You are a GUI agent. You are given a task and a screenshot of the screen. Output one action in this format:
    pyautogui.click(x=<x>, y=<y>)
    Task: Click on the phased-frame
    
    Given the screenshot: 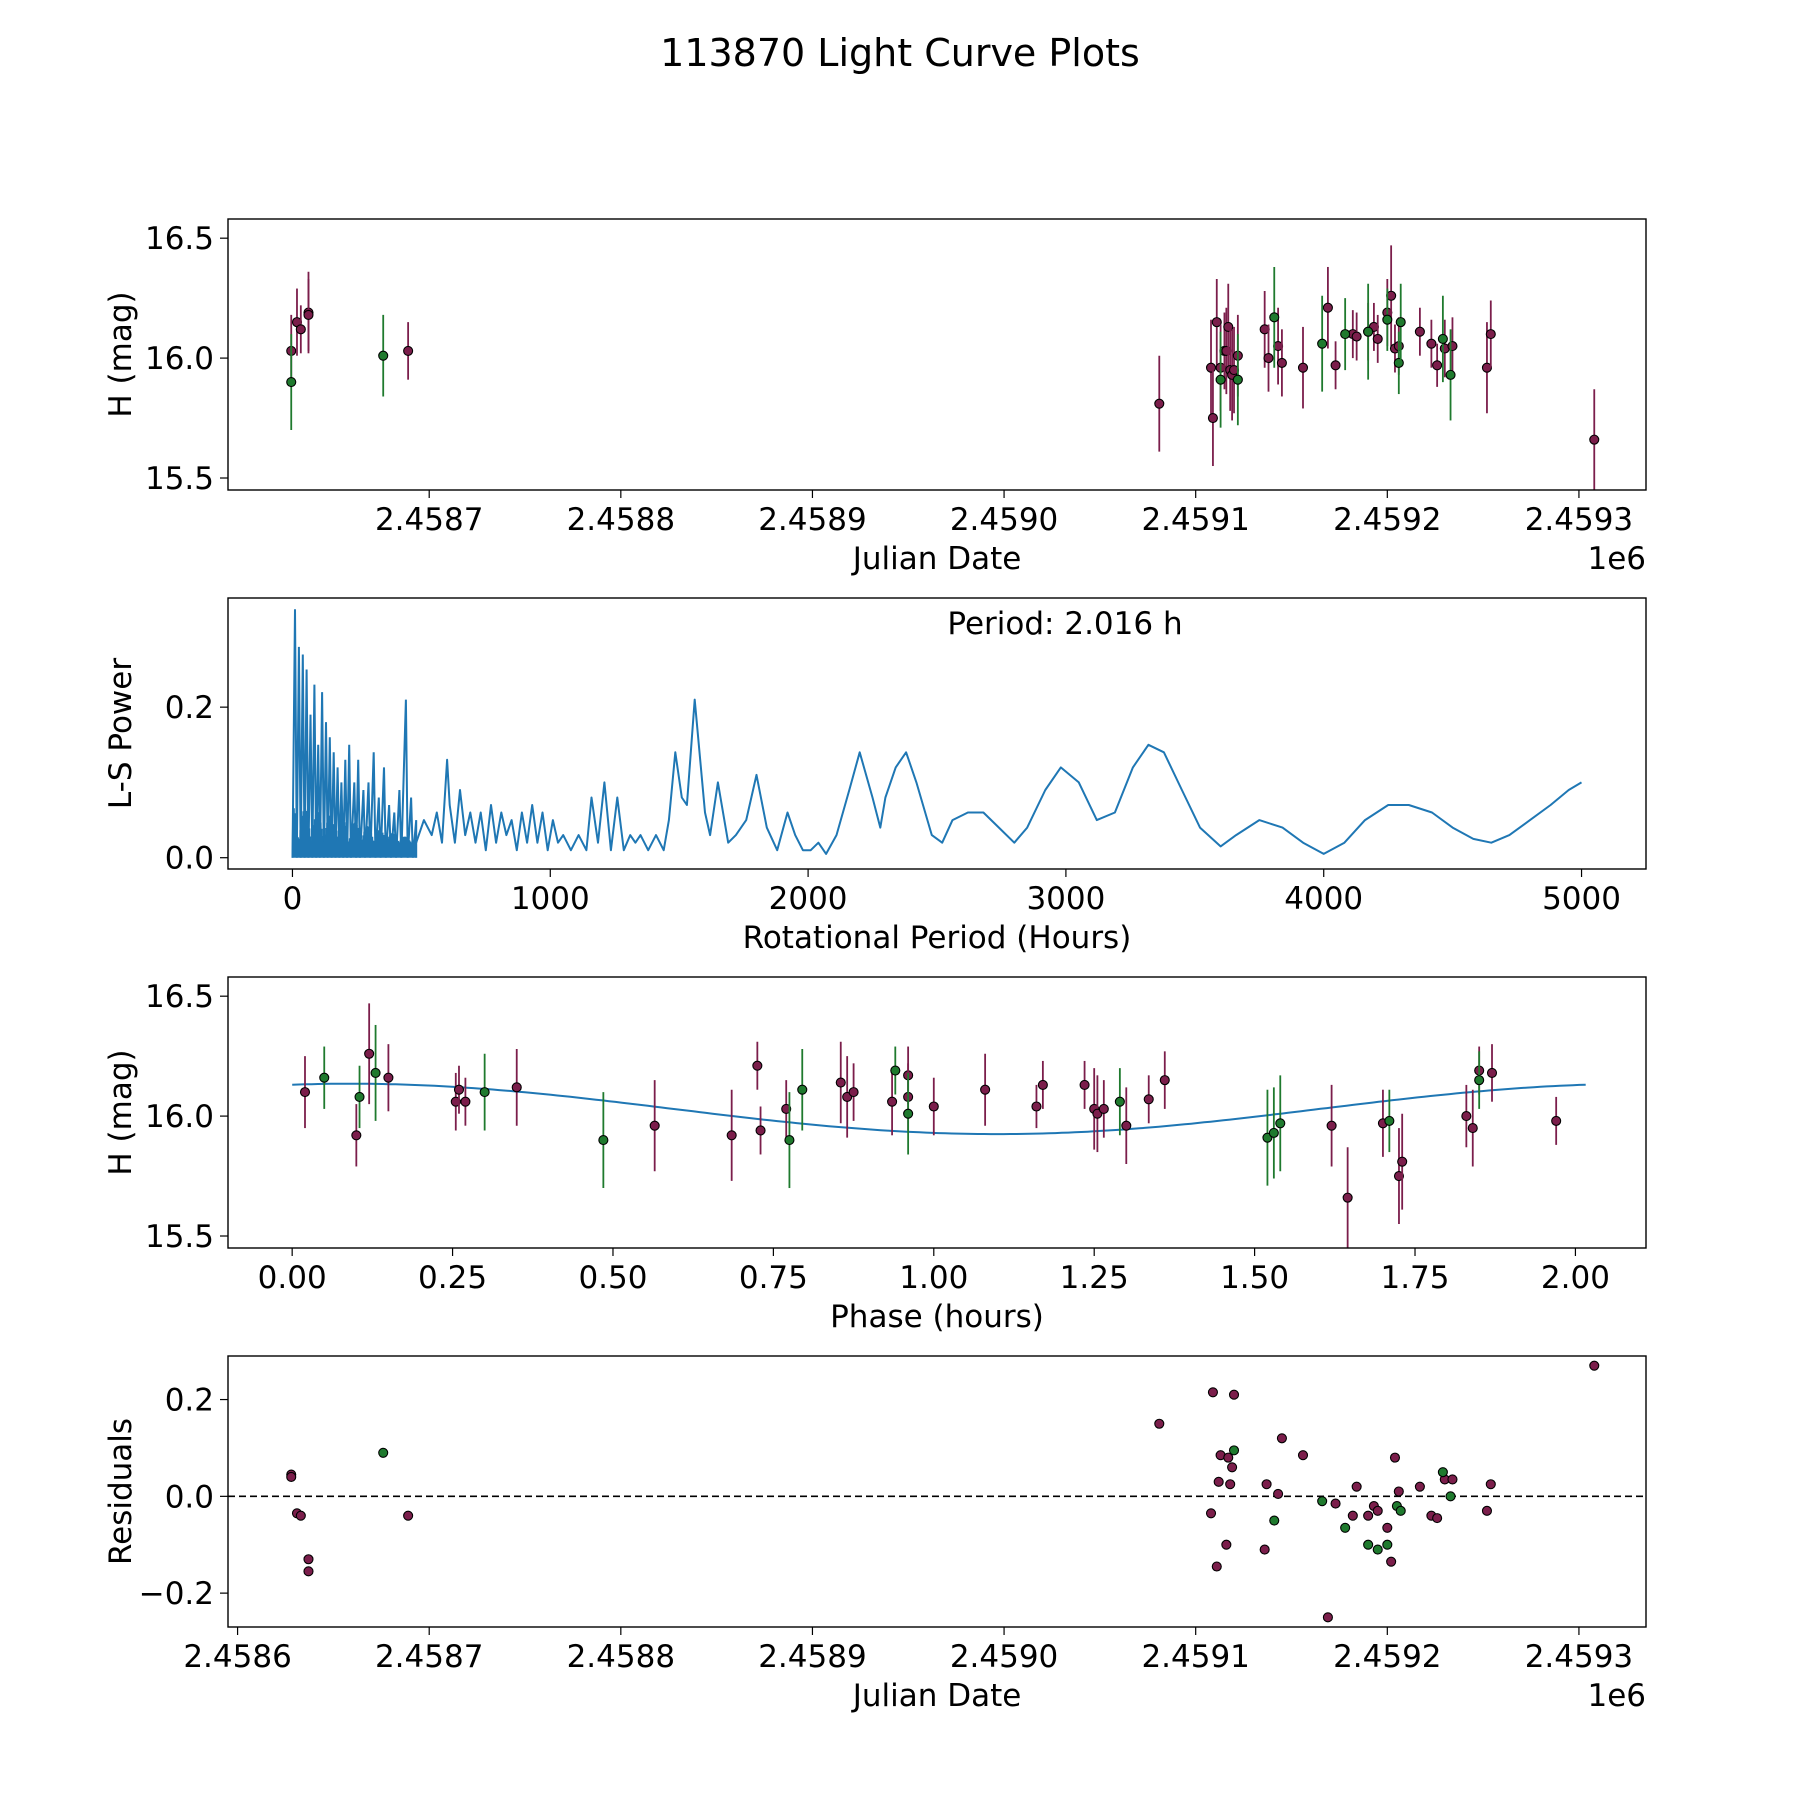 What is the action you would take?
    pyautogui.click(x=937, y=1112)
    